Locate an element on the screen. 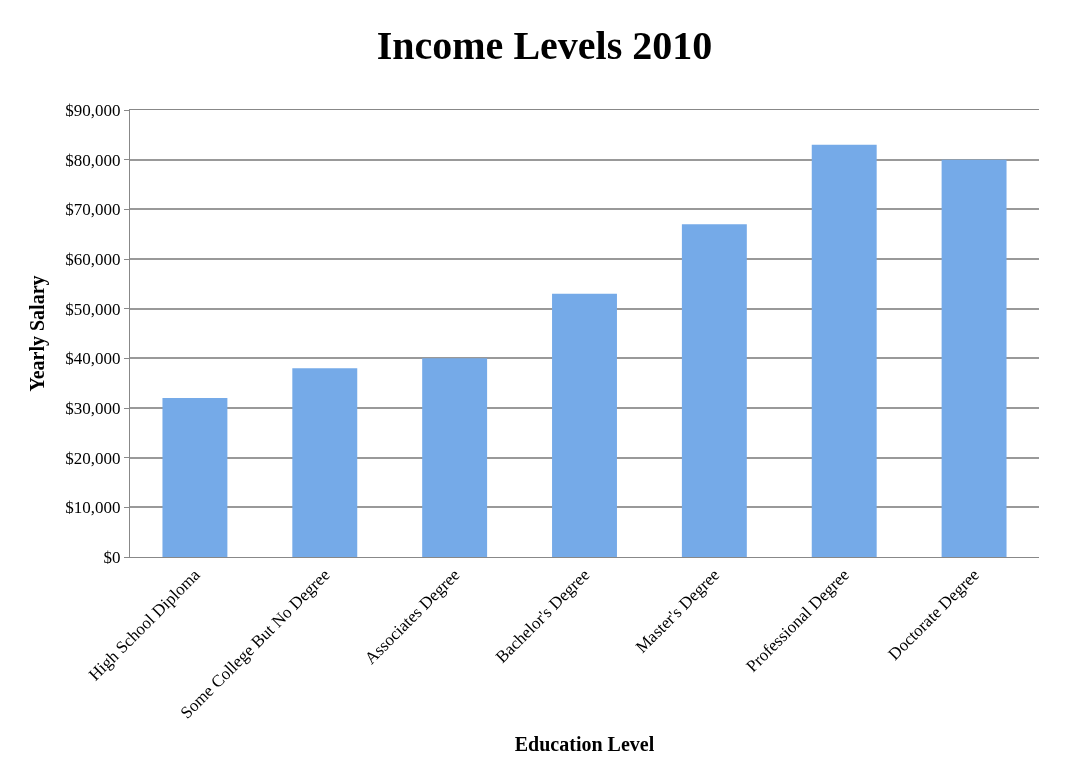 This screenshot has height=763, width=1089. y-tick-label: $70,000 is located at coordinates (93, 210).